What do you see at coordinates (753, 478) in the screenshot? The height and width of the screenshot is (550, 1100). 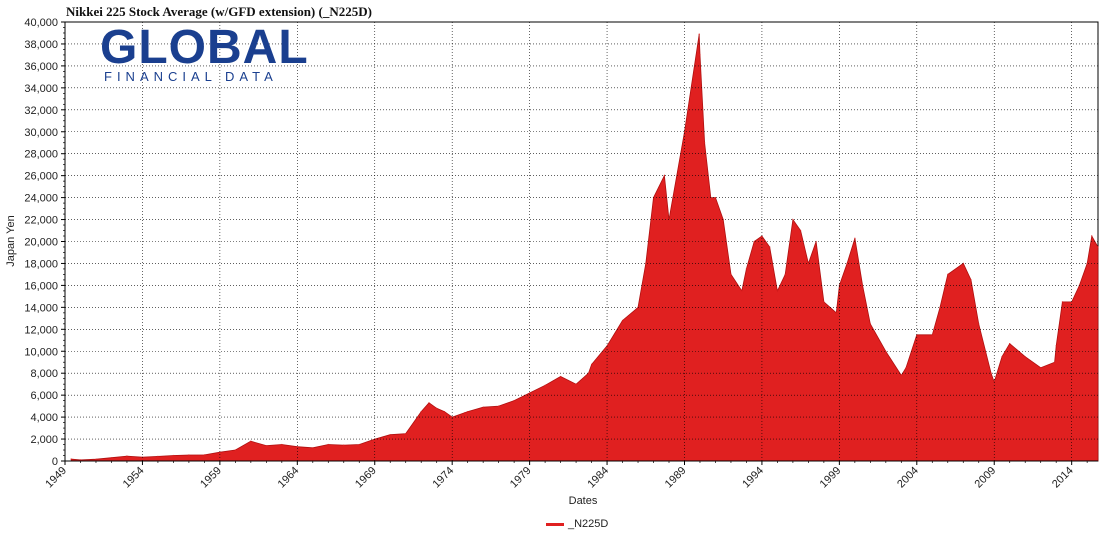 I see `x-tick-label: 1994` at bounding box center [753, 478].